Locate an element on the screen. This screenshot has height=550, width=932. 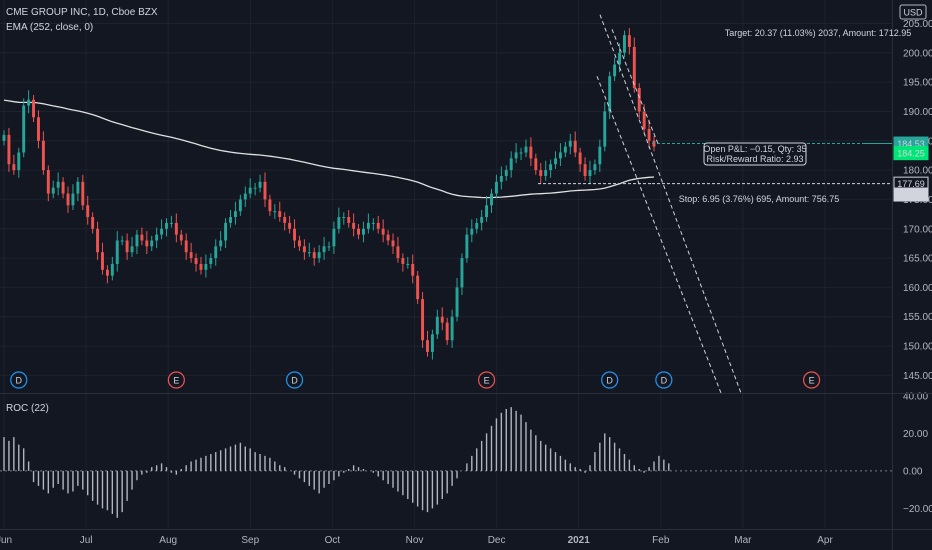
channel-line-upper is located at coordinates (670, 204).